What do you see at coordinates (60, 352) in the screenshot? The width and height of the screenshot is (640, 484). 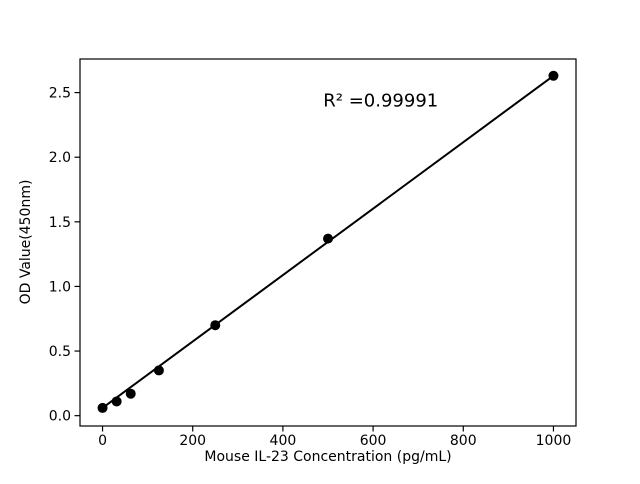 I see `y-tick-label: 0.5` at bounding box center [60, 352].